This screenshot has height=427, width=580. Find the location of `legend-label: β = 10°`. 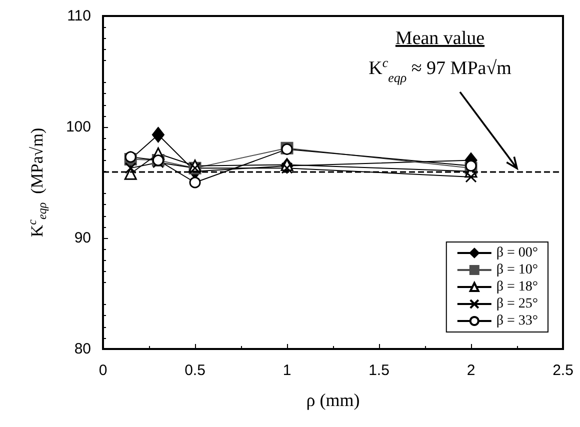

legend-label: β = 10° is located at coordinates (517, 270).